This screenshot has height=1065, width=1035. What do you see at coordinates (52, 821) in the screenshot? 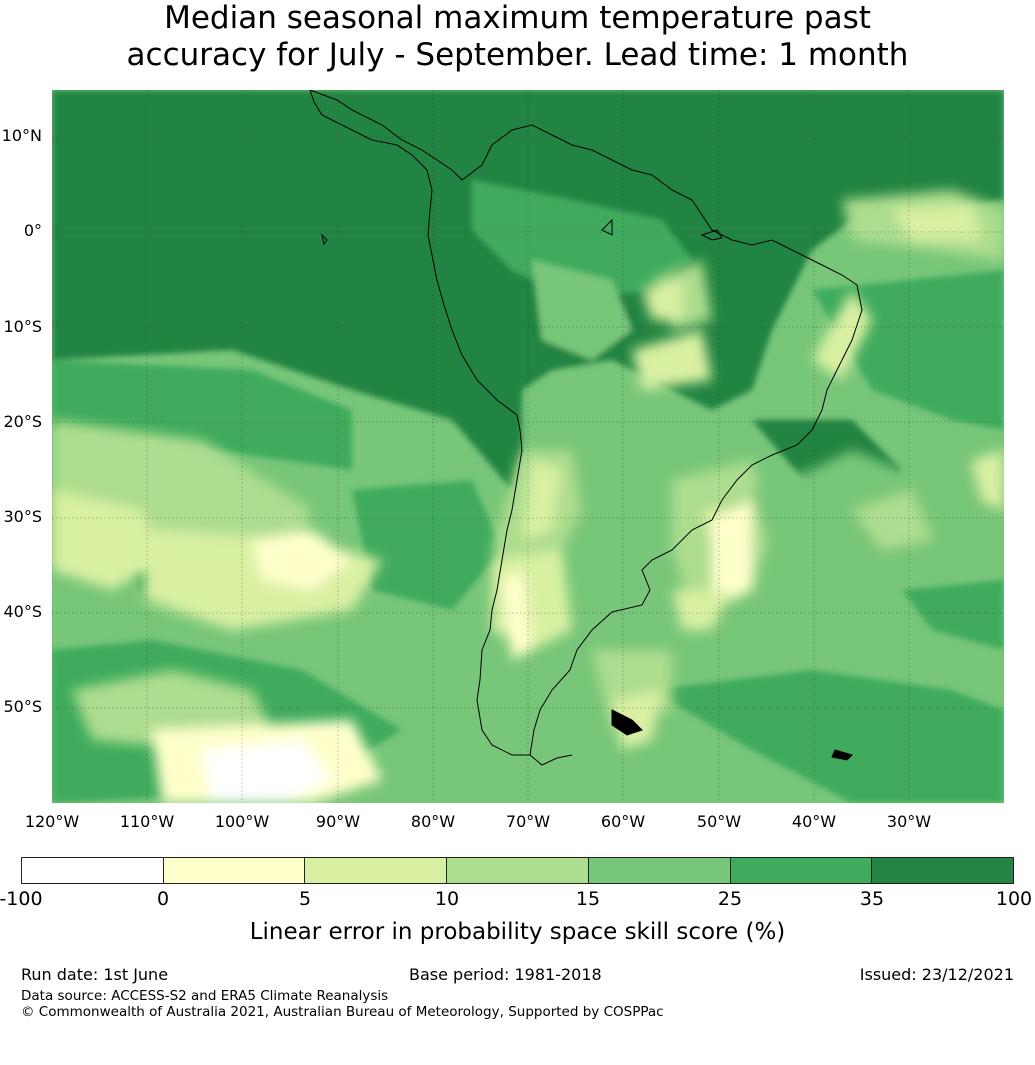
I see `lon-label-120w: 120°W` at bounding box center [52, 821].